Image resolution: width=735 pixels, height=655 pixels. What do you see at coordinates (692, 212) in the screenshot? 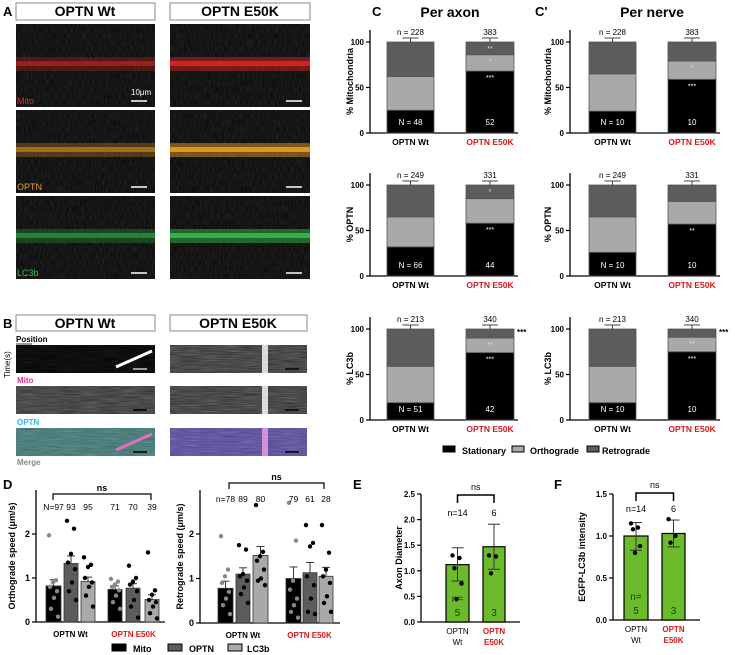
I see `bar-segment-orthograde` at bounding box center [692, 212].